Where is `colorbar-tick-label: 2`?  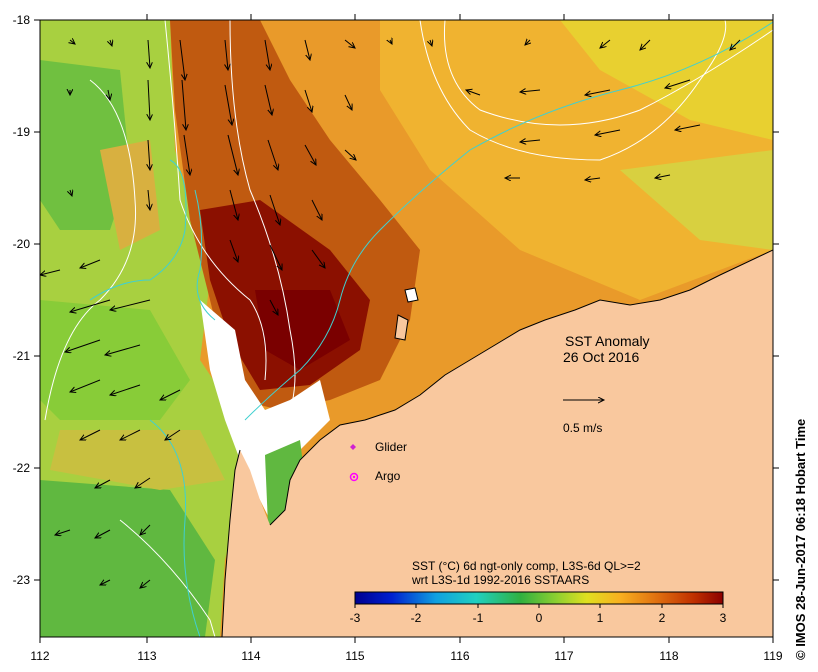 colorbar-tick-label: 2 is located at coordinates (662, 618).